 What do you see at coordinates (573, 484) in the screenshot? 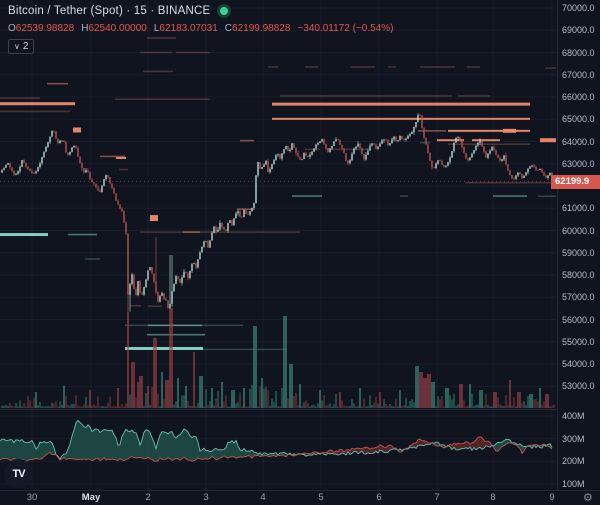
I see `volume-axis-label: 100M` at bounding box center [573, 484].